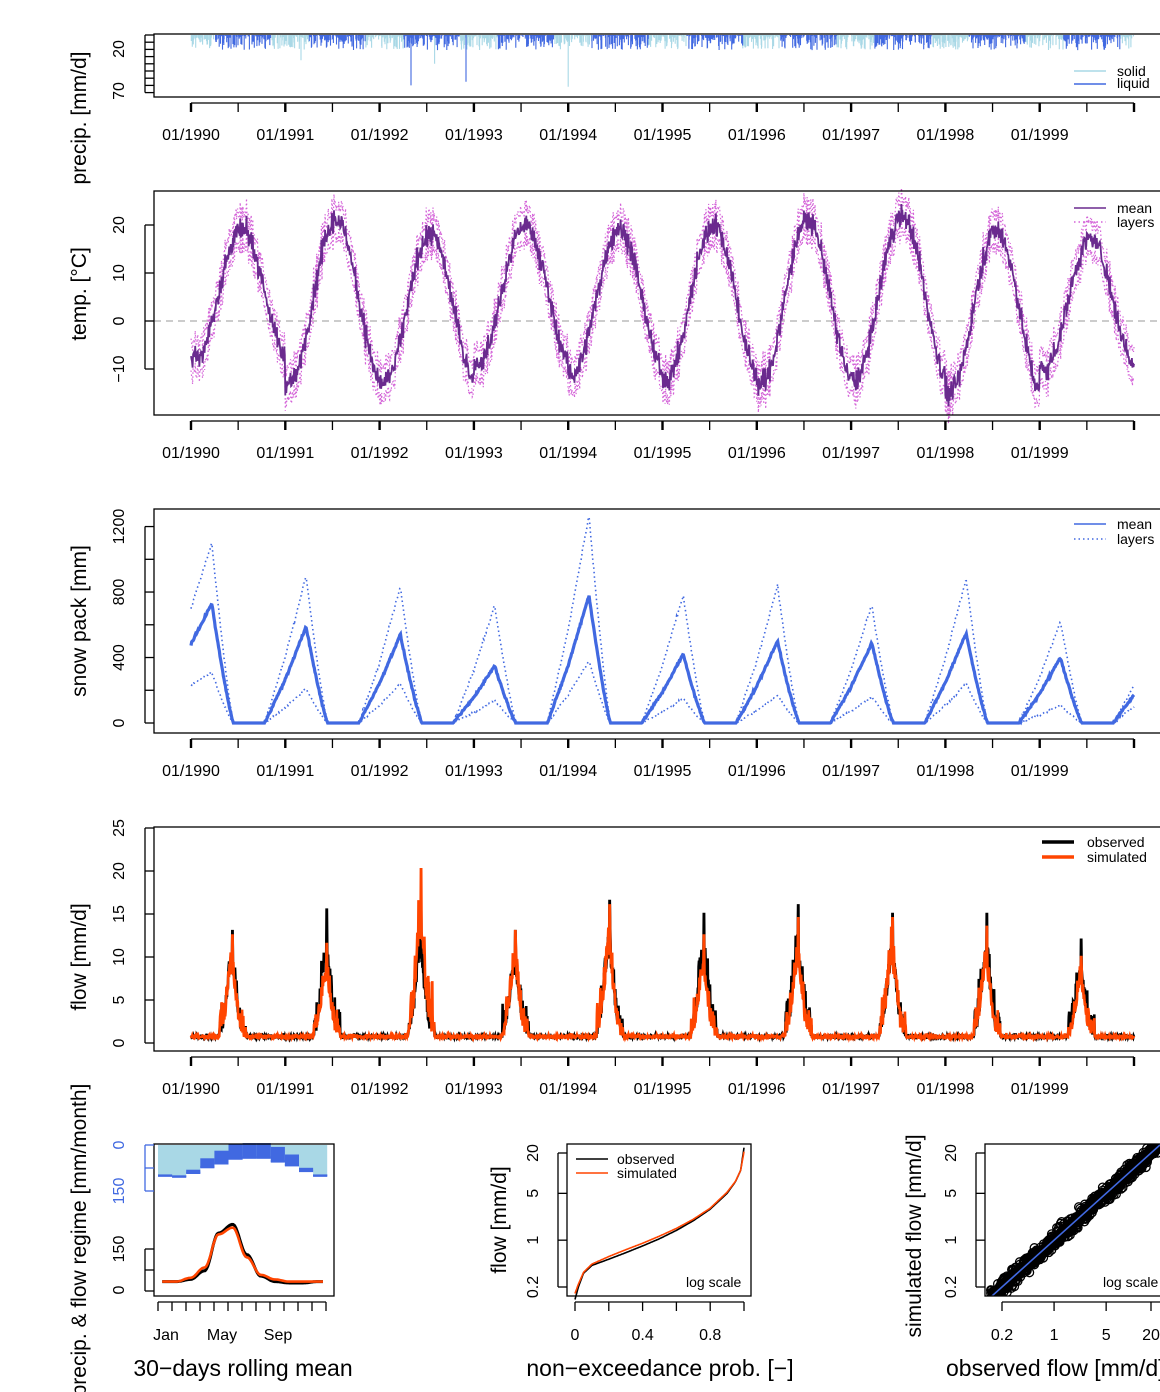  What do you see at coordinates (474, 453) in the screenshot?
I see `temperature-xtick-label: 01/1993` at bounding box center [474, 453].